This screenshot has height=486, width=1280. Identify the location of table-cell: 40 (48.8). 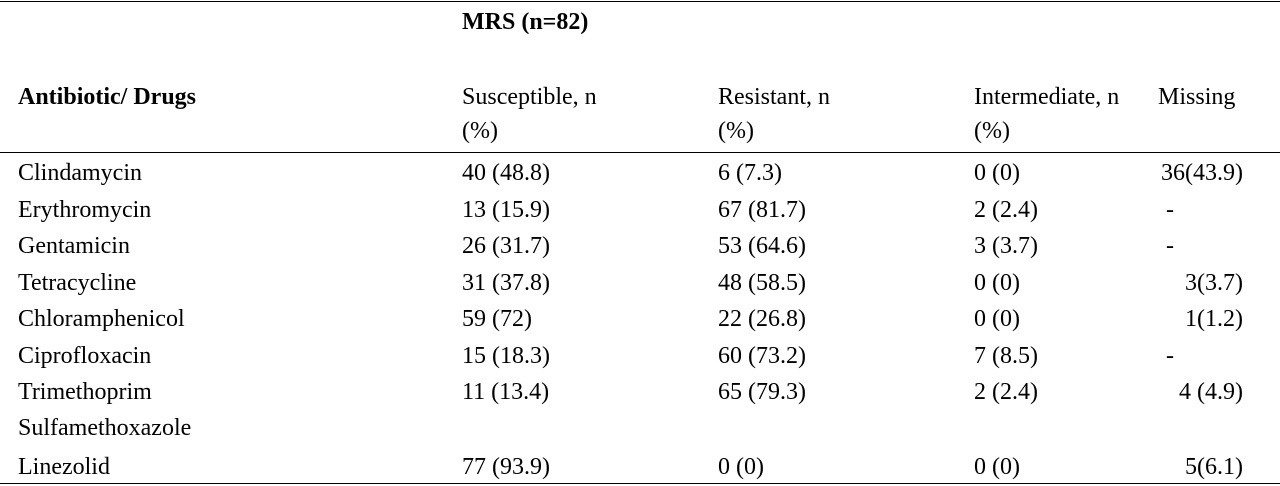
(506, 173).